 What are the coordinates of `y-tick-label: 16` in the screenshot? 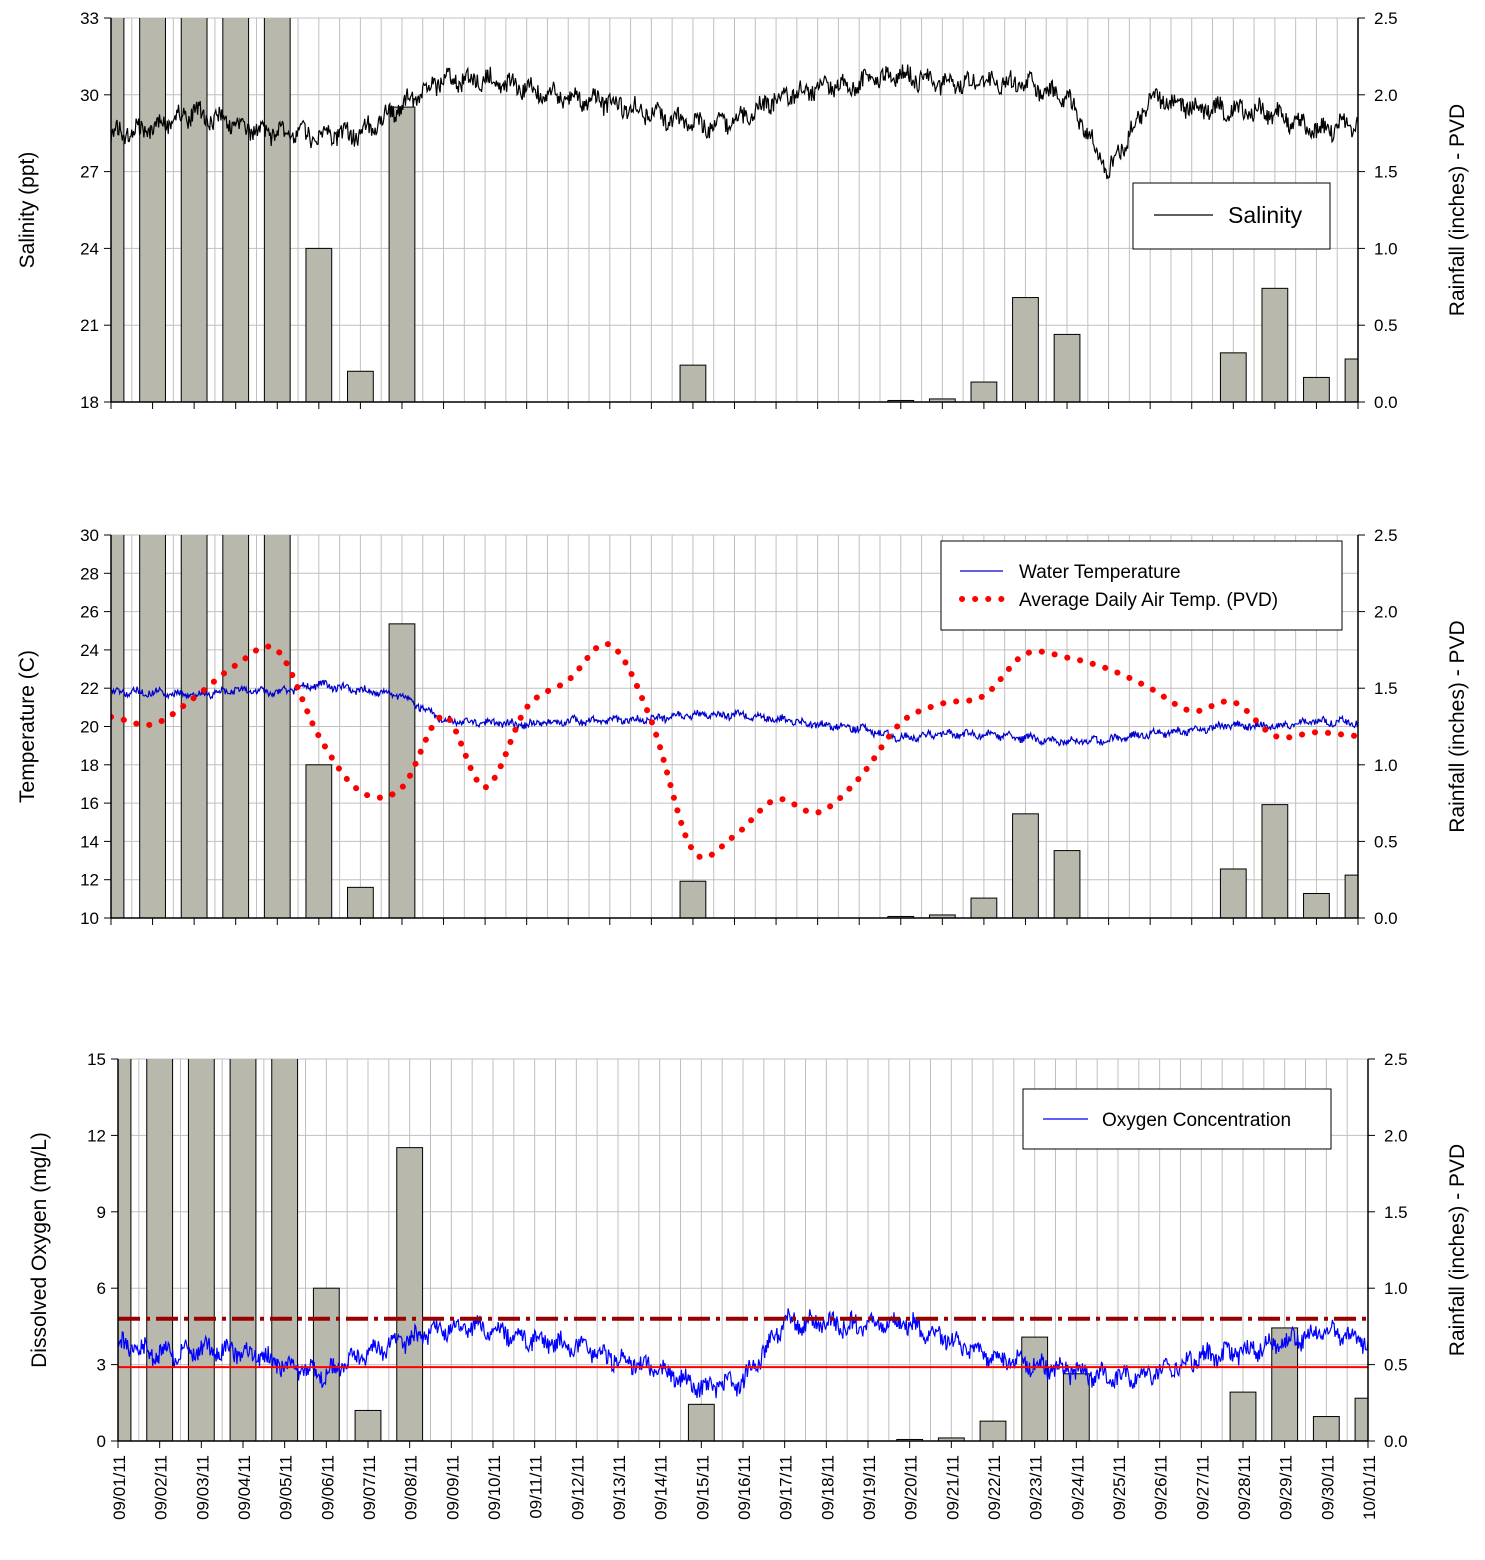 It's located at (89, 803).